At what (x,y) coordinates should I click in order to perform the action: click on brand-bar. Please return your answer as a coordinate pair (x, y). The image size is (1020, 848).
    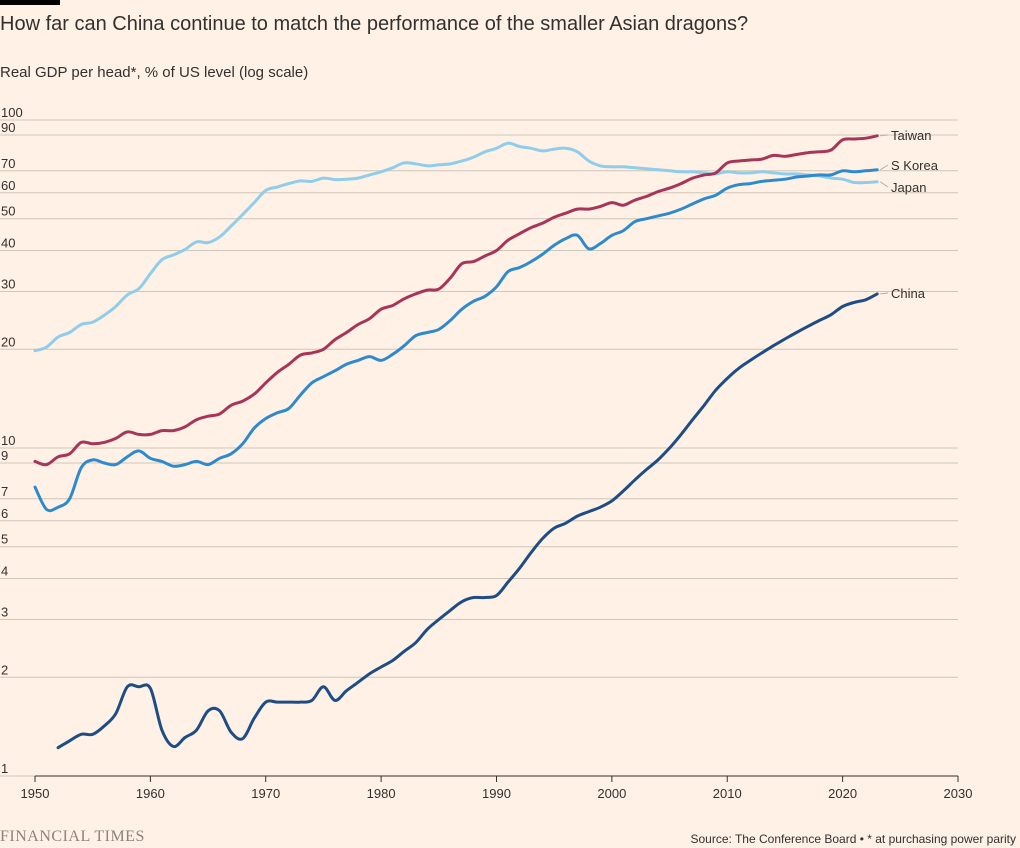
    Looking at the image, I should click on (30, 2).